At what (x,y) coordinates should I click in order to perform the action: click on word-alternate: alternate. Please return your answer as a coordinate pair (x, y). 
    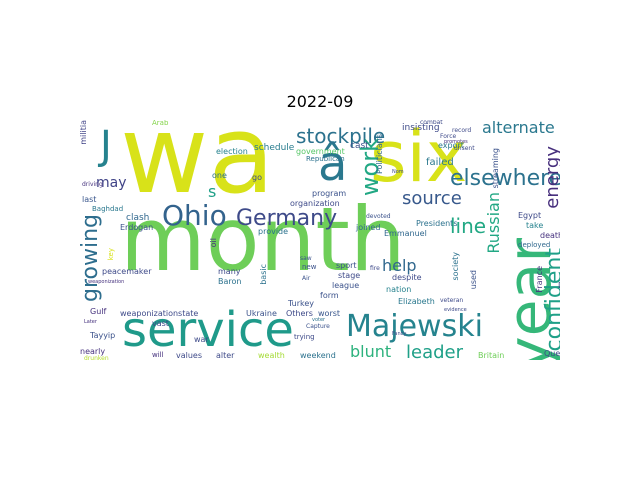
    Looking at the image, I should click on (518, 128).